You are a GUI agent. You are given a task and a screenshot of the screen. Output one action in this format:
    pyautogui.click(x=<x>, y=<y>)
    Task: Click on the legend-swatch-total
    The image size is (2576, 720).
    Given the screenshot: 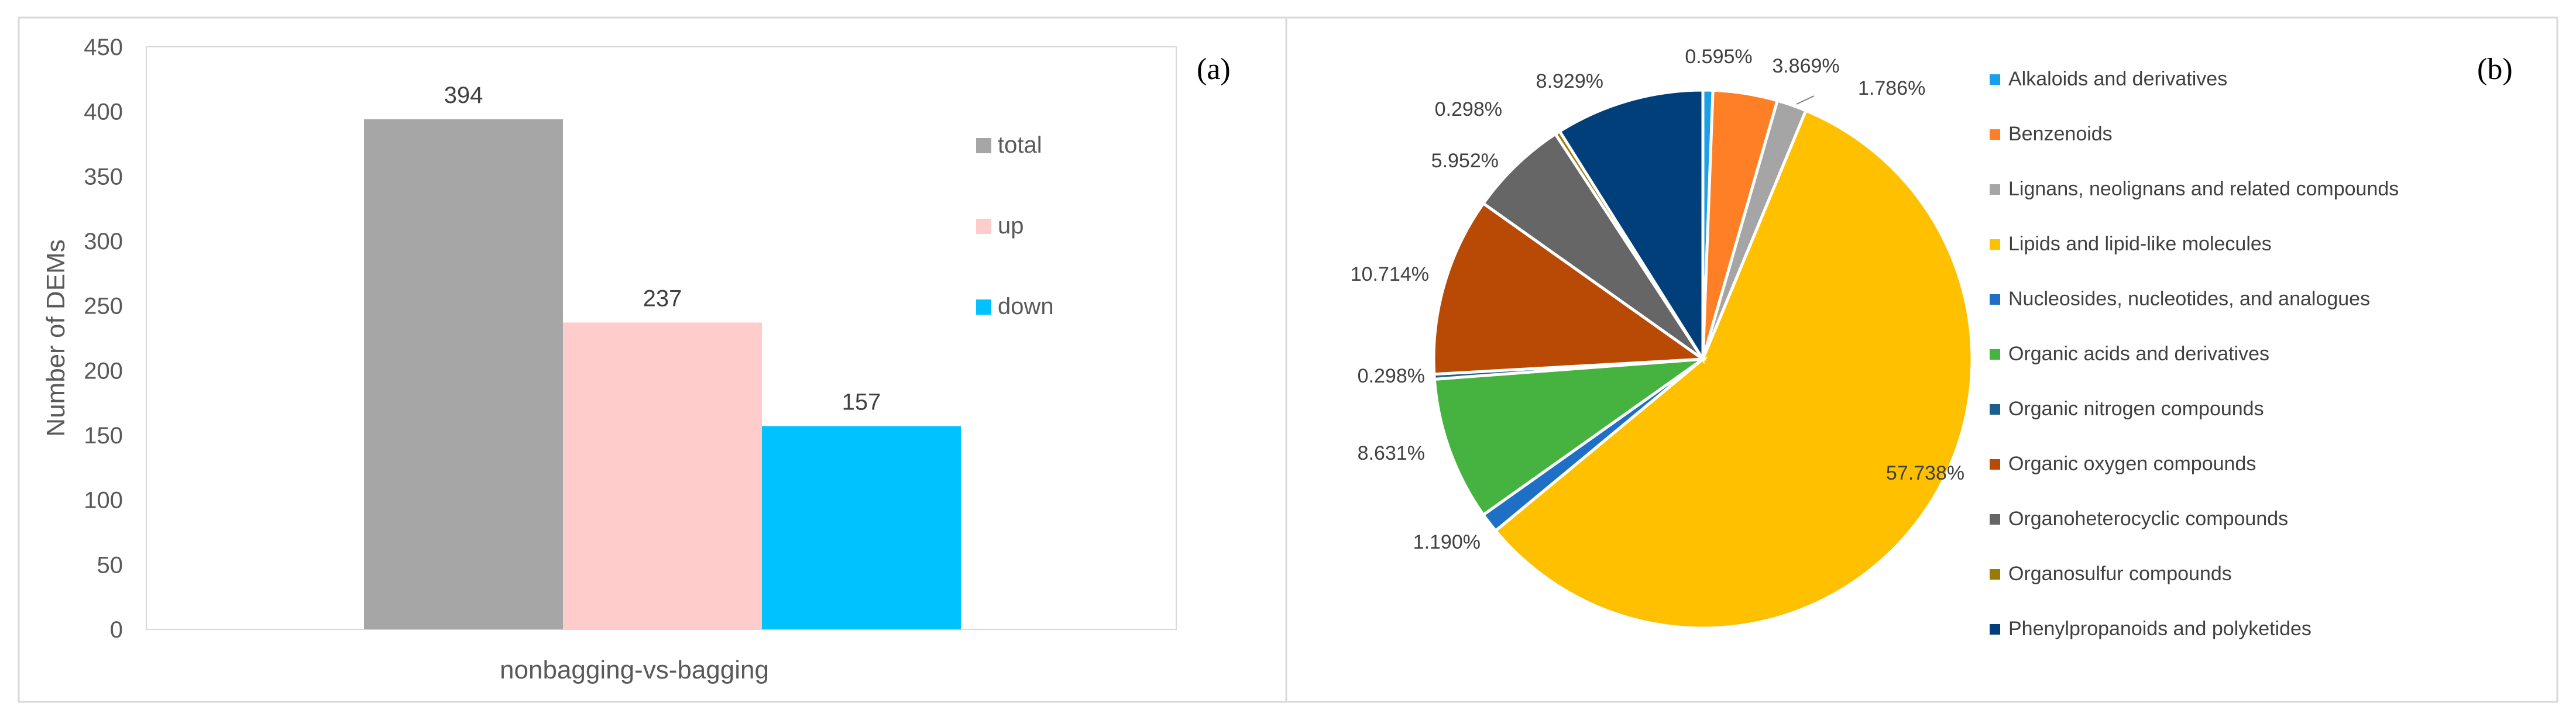 What is the action you would take?
    pyautogui.click(x=983, y=145)
    